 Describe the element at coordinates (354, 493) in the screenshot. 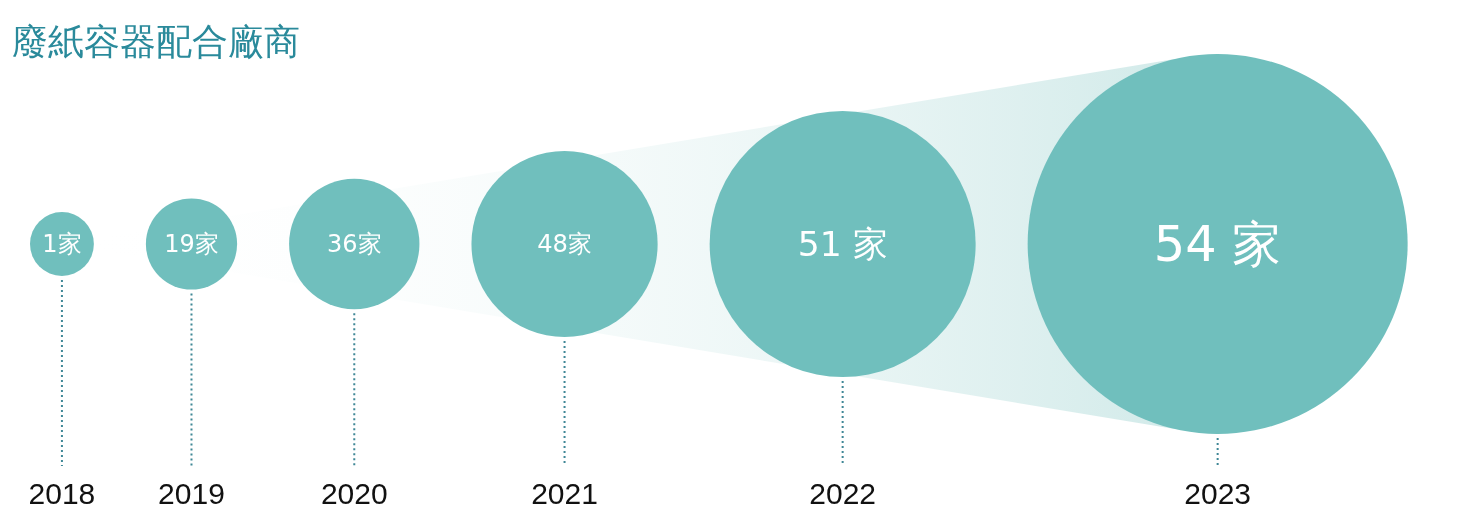

I see `category-label: 2020` at that location.